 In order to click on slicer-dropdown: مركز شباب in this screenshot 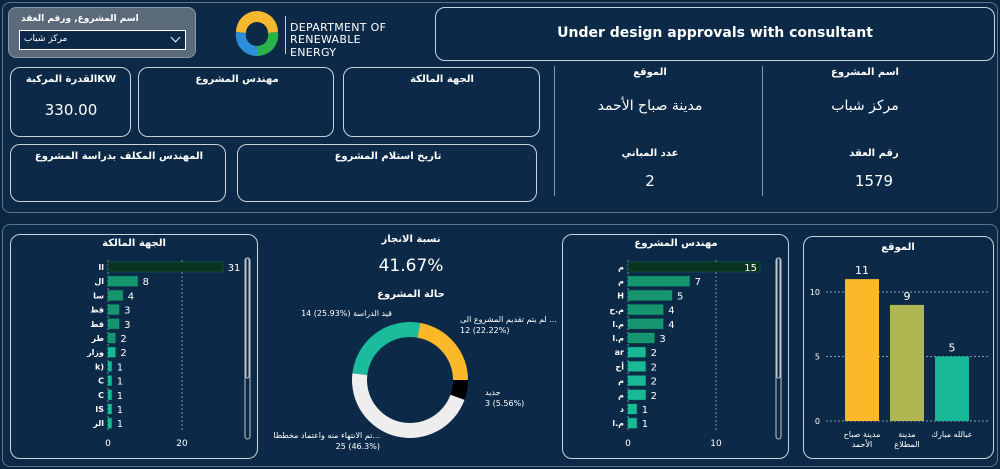, I will do `click(102, 40)`.